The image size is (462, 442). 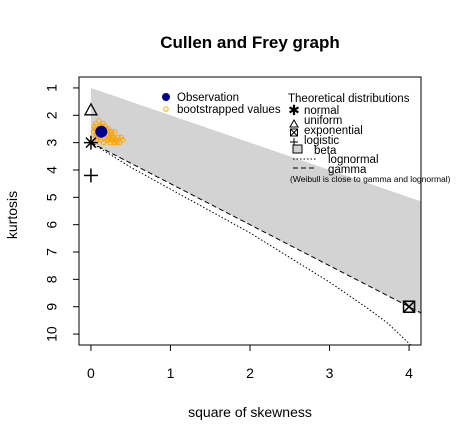 What do you see at coordinates (353, 160) in the screenshot?
I see `legend-lognormal-label: lognormal` at bounding box center [353, 160].